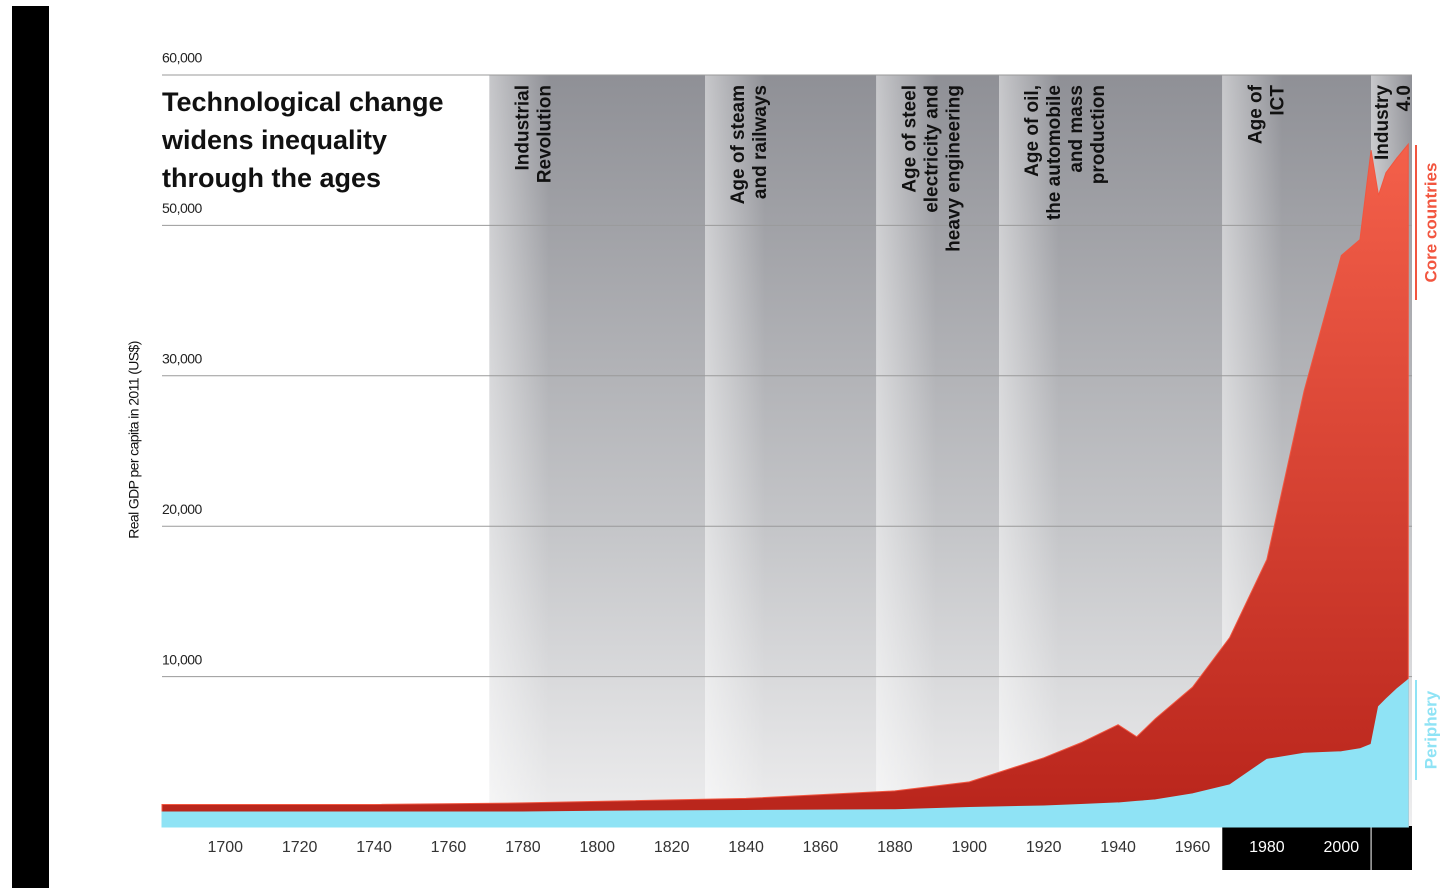 The width and height of the screenshot is (1441, 893). I want to click on chart-title: through the ages, so click(271, 178).